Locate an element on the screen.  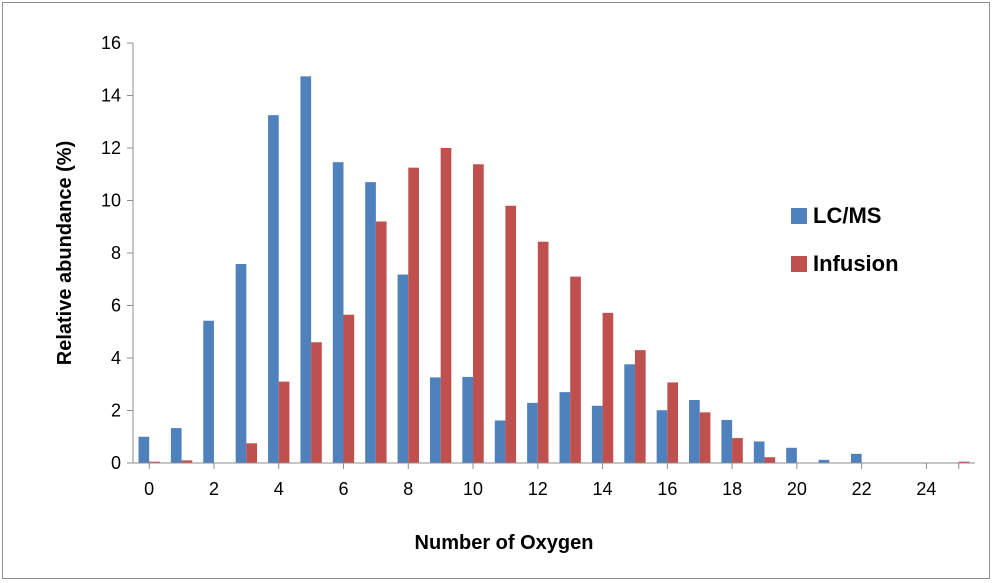
x-tick-label: 24 is located at coordinates (926, 489).